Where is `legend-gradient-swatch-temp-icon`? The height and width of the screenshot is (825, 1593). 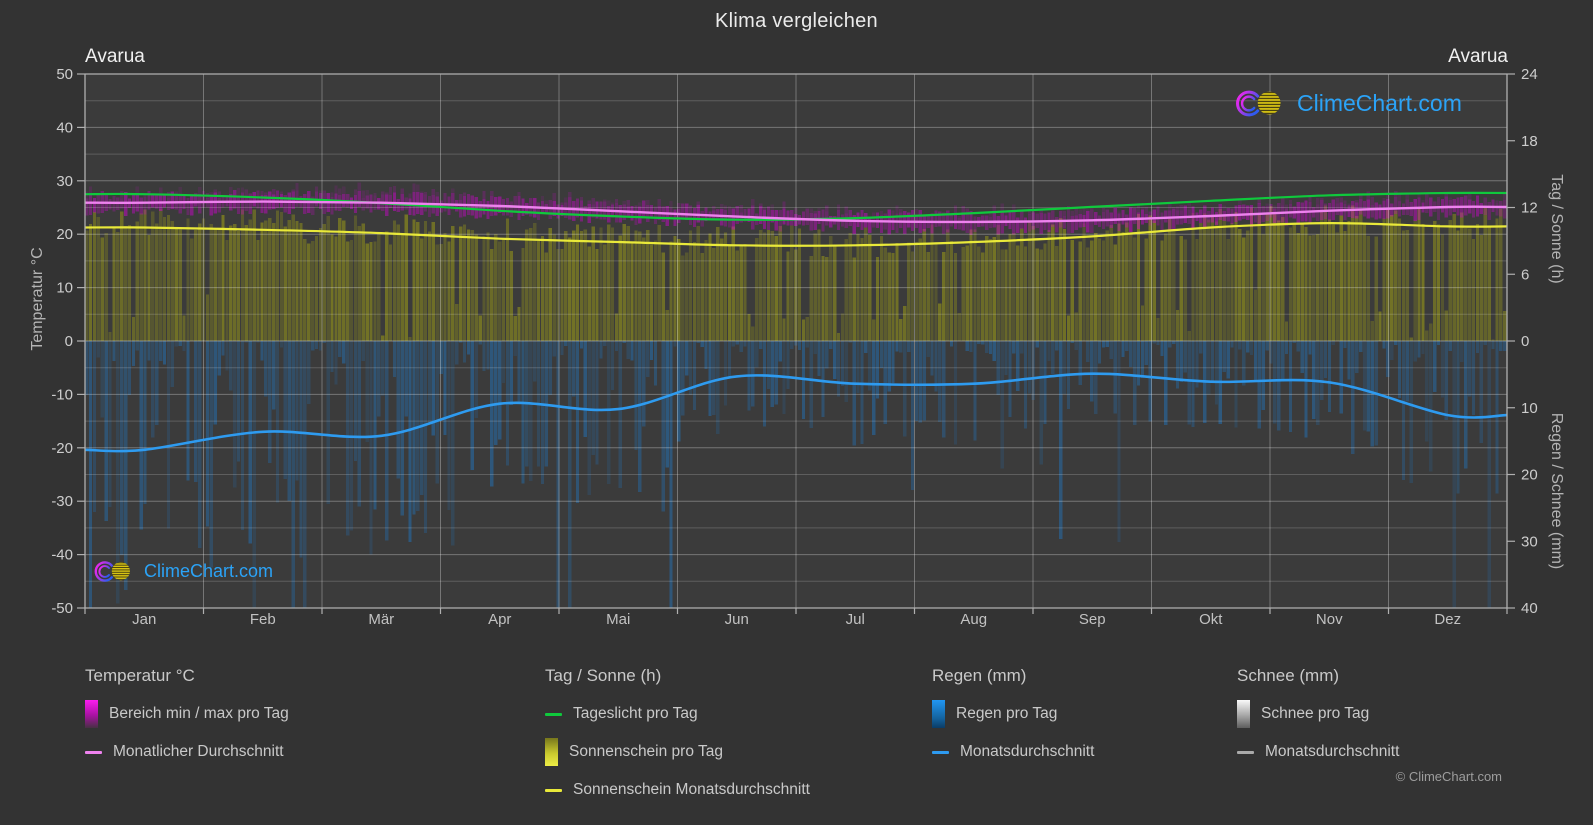
legend-gradient-swatch-temp-icon is located at coordinates (91, 714).